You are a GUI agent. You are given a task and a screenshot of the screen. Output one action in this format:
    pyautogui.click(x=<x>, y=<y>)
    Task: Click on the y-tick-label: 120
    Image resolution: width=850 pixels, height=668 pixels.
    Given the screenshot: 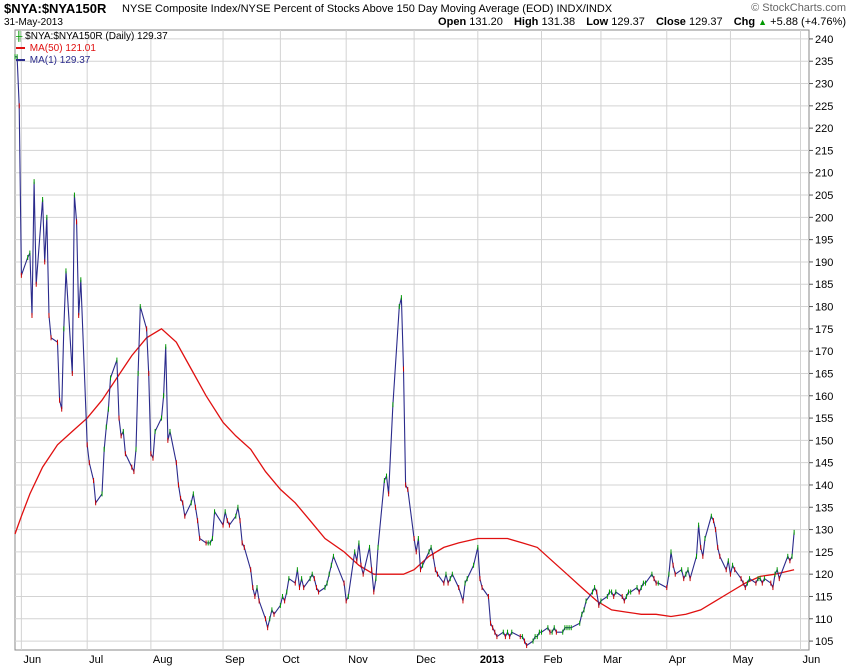 What is the action you would take?
    pyautogui.click(x=824, y=575)
    